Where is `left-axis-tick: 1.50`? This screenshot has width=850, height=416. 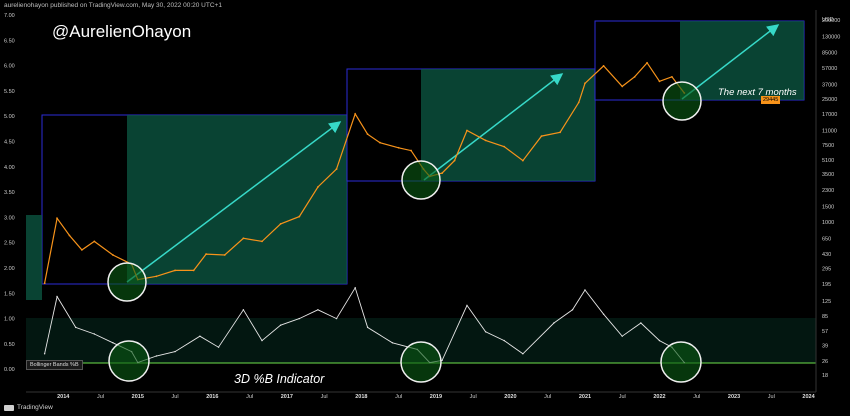
left-axis-tick: 1.50 is located at coordinates (9, 294).